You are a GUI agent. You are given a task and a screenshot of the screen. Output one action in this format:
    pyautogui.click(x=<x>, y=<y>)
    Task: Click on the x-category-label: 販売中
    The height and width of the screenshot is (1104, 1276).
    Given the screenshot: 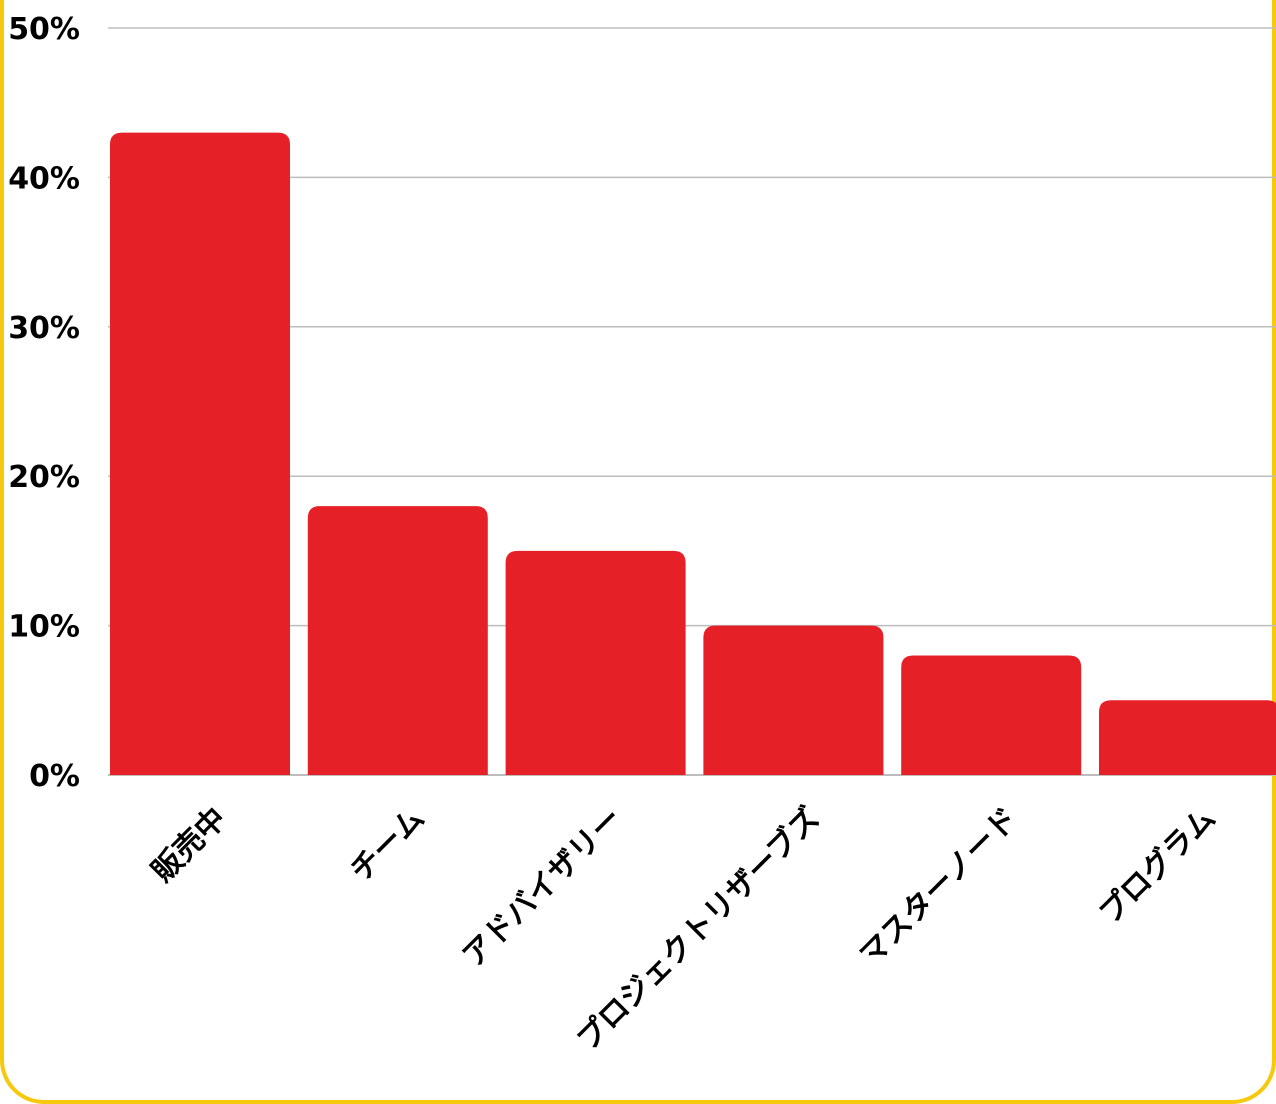 What is the action you would take?
    pyautogui.click(x=189, y=845)
    